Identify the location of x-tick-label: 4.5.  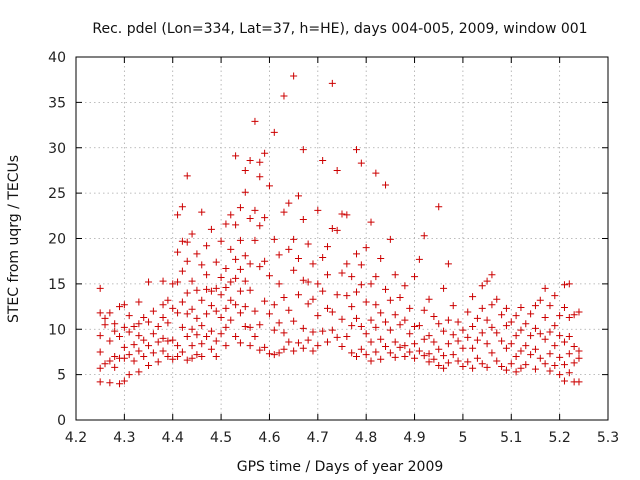
(221, 438).